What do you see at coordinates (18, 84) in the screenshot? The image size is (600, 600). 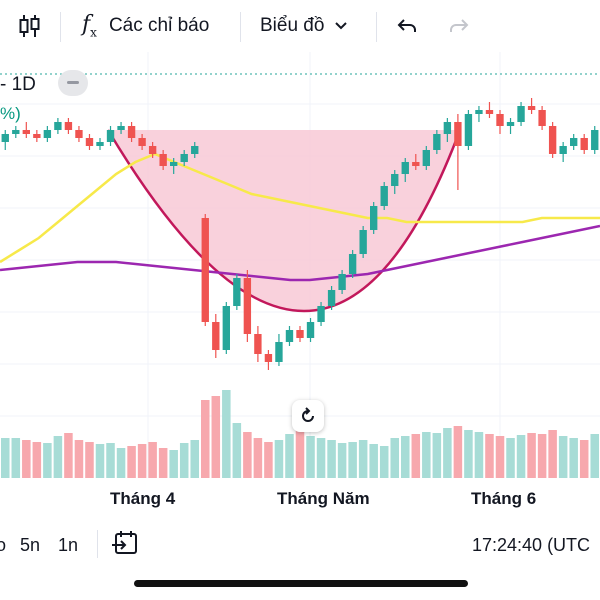 I see `interval-label: - 1D` at bounding box center [18, 84].